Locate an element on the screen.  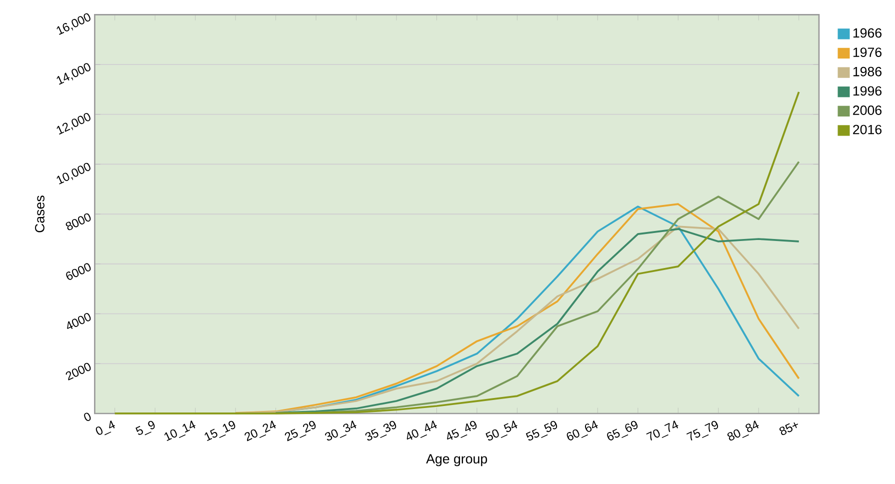
x-tick-label: 40_44 is located at coordinates (421, 430).